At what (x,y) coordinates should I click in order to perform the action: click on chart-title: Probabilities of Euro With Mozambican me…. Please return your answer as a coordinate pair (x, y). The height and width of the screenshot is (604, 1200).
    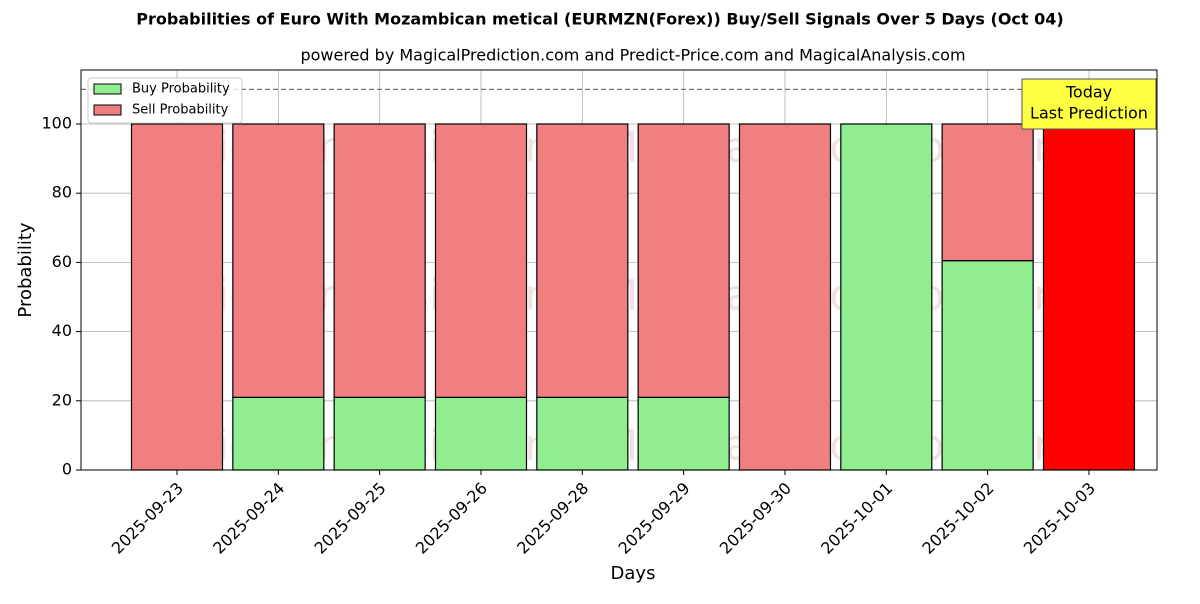
    Looking at the image, I should click on (599, 19).